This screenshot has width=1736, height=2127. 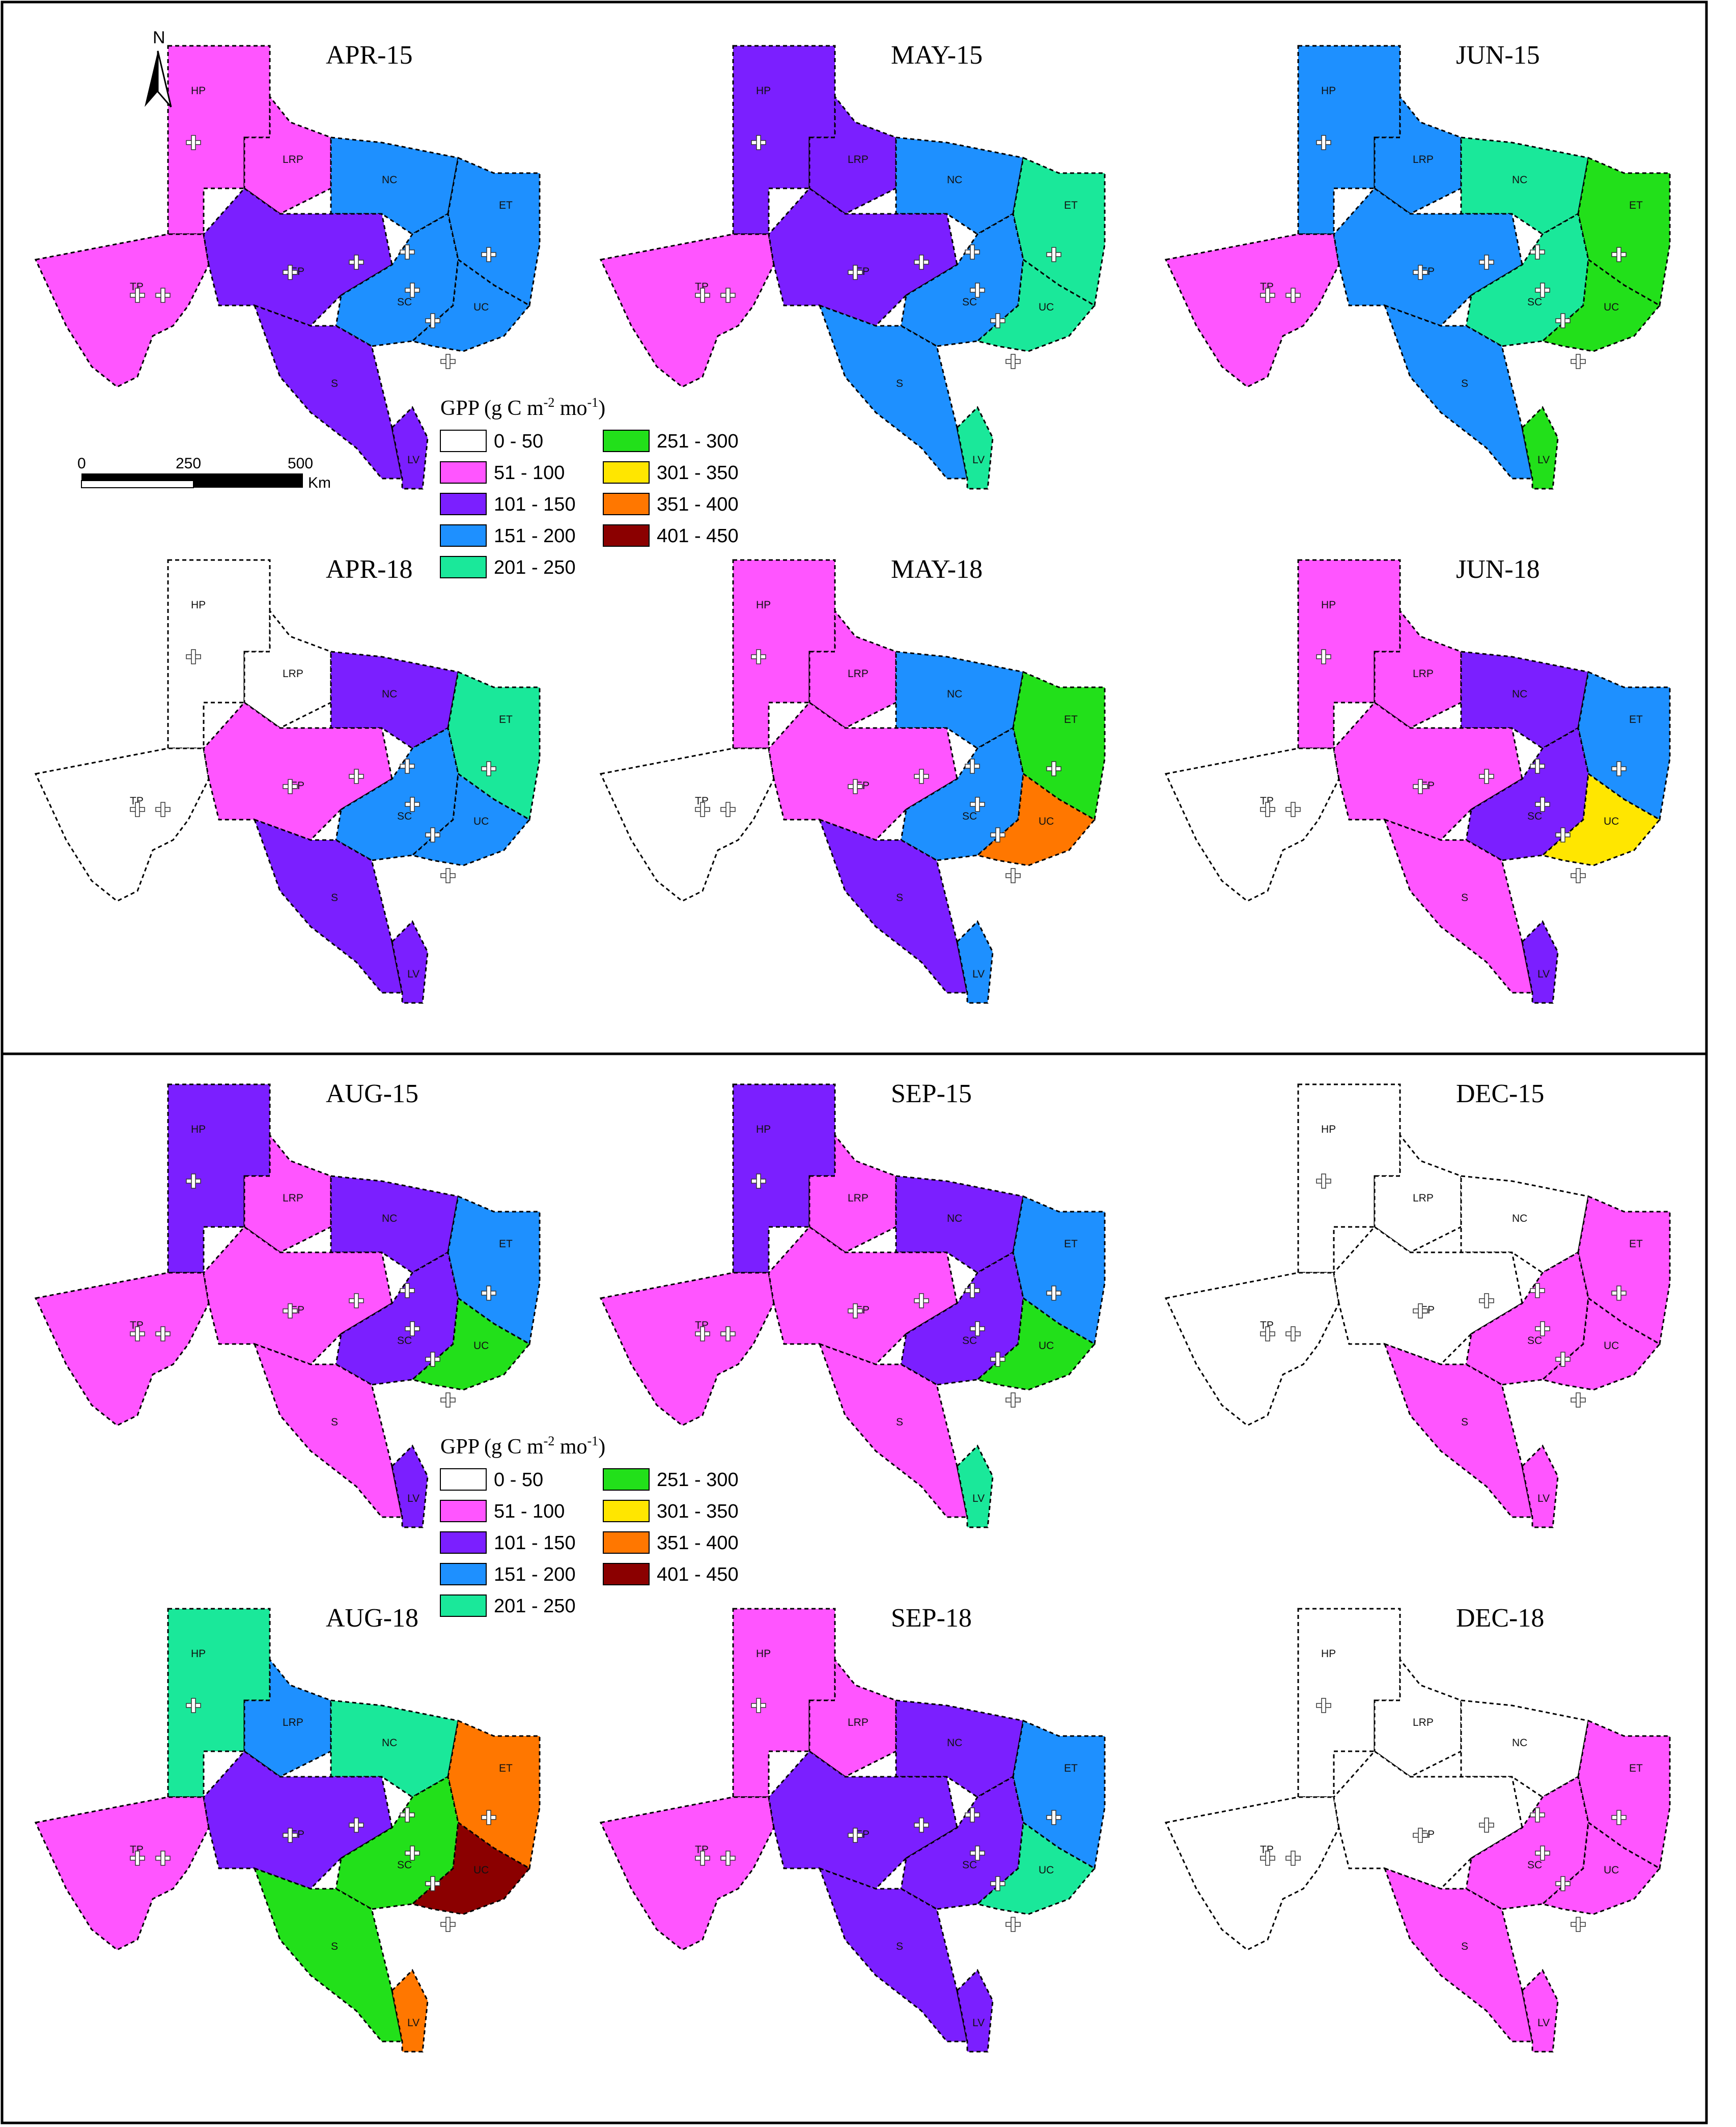 What do you see at coordinates (671, 1542) in the screenshot?
I see `legend-item: 351 - 400` at bounding box center [671, 1542].